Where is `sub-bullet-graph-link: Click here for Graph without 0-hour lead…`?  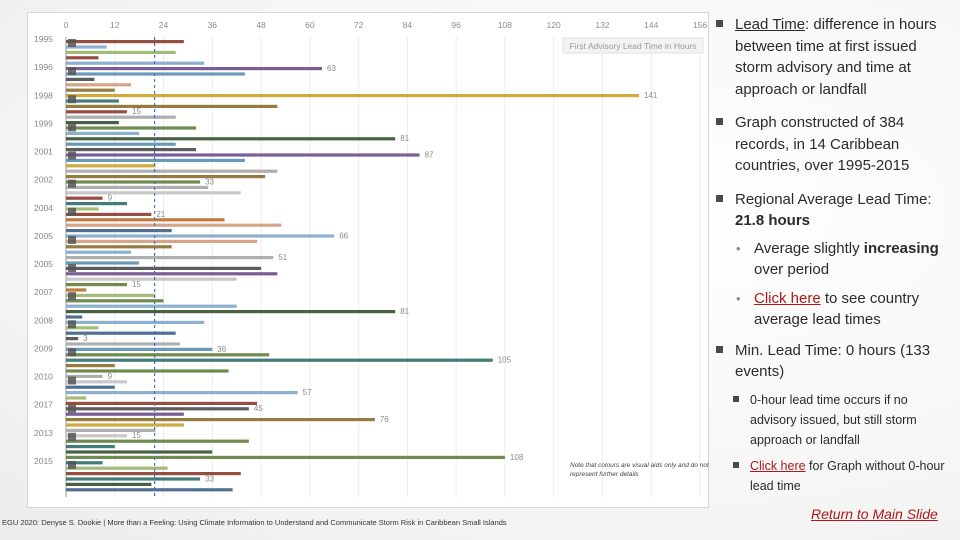 sub-bullet-graph-link: Click here for Graph without 0-hour lead… is located at coordinates (836, 476).